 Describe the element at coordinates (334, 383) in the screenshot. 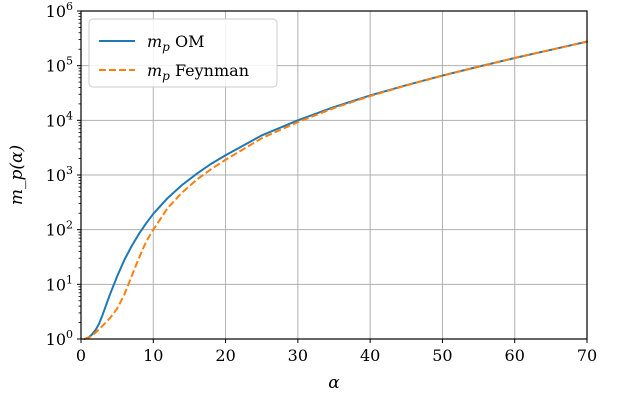

I see `x-axis-label: α` at that location.